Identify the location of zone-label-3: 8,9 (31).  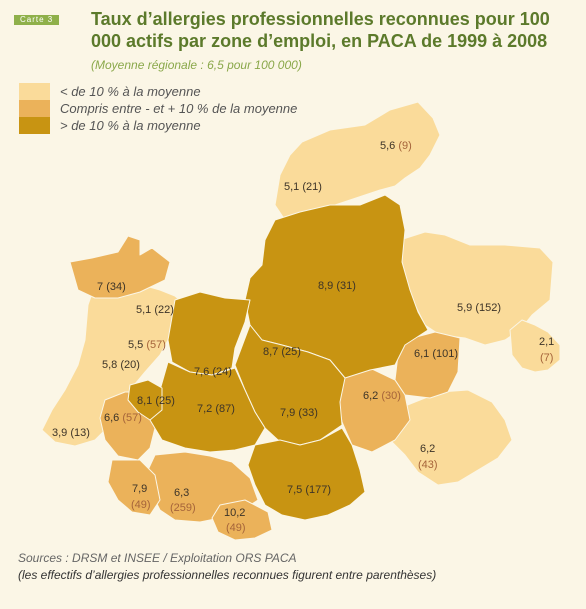
(337, 286).